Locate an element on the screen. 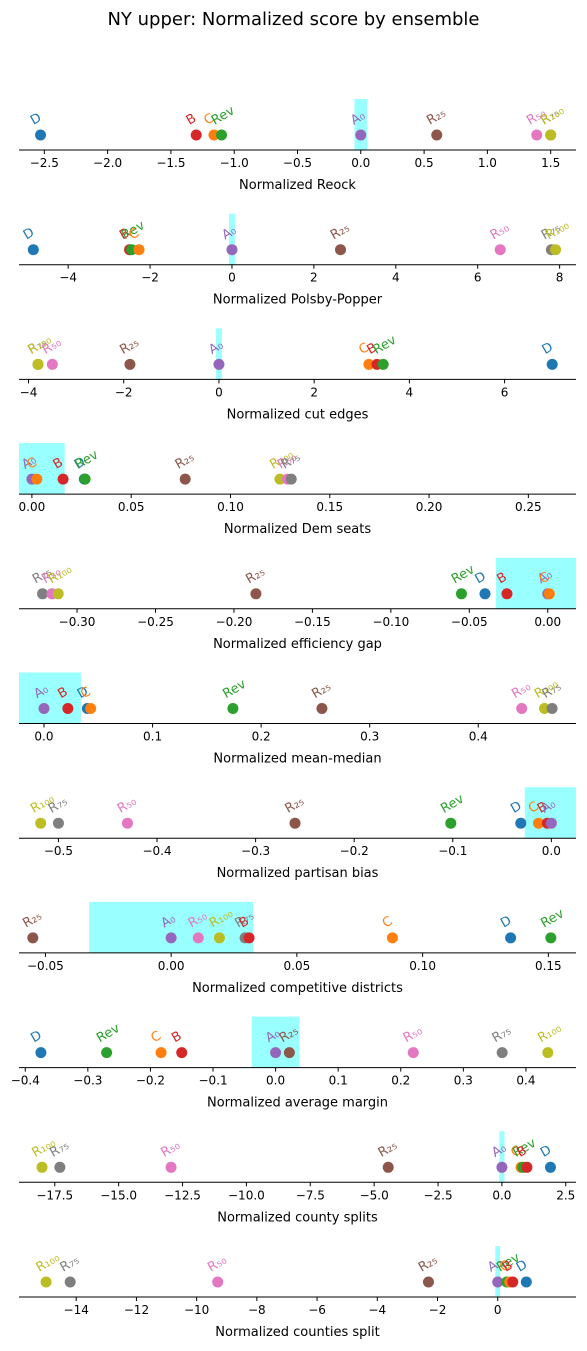 Image resolution: width=587 pixels, height=1351 pixels. x-tick-label: −0.1 is located at coordinates (452, 851).